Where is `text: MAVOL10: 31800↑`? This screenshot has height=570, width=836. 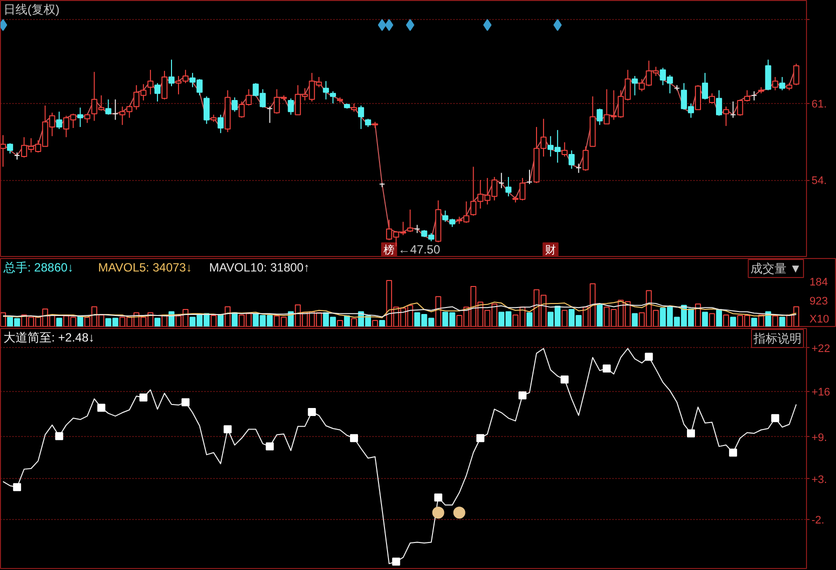
text: MAVOL10: 31800↑ is located at coordinates (259, 267).